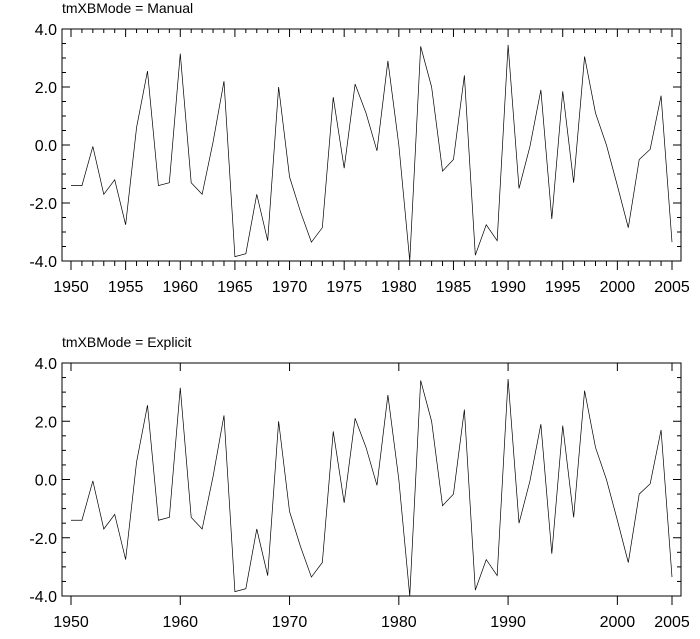  Describe the element at coordinates (344, 287) in the screenshot. I see `x-tick-label: 1975` at that location.